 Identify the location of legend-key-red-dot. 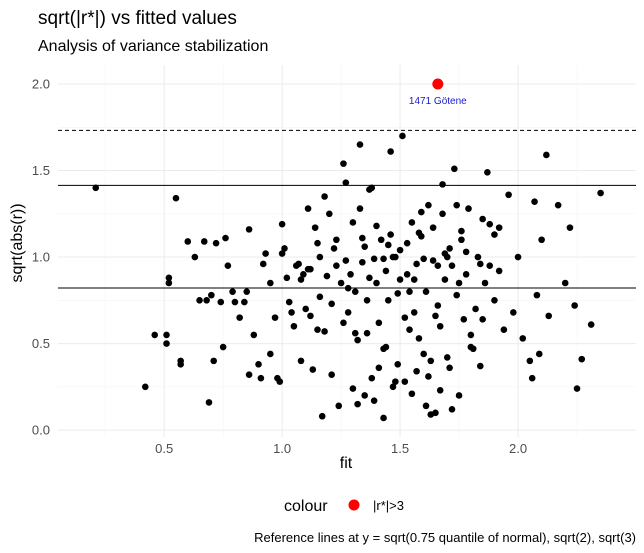
(354, 505).